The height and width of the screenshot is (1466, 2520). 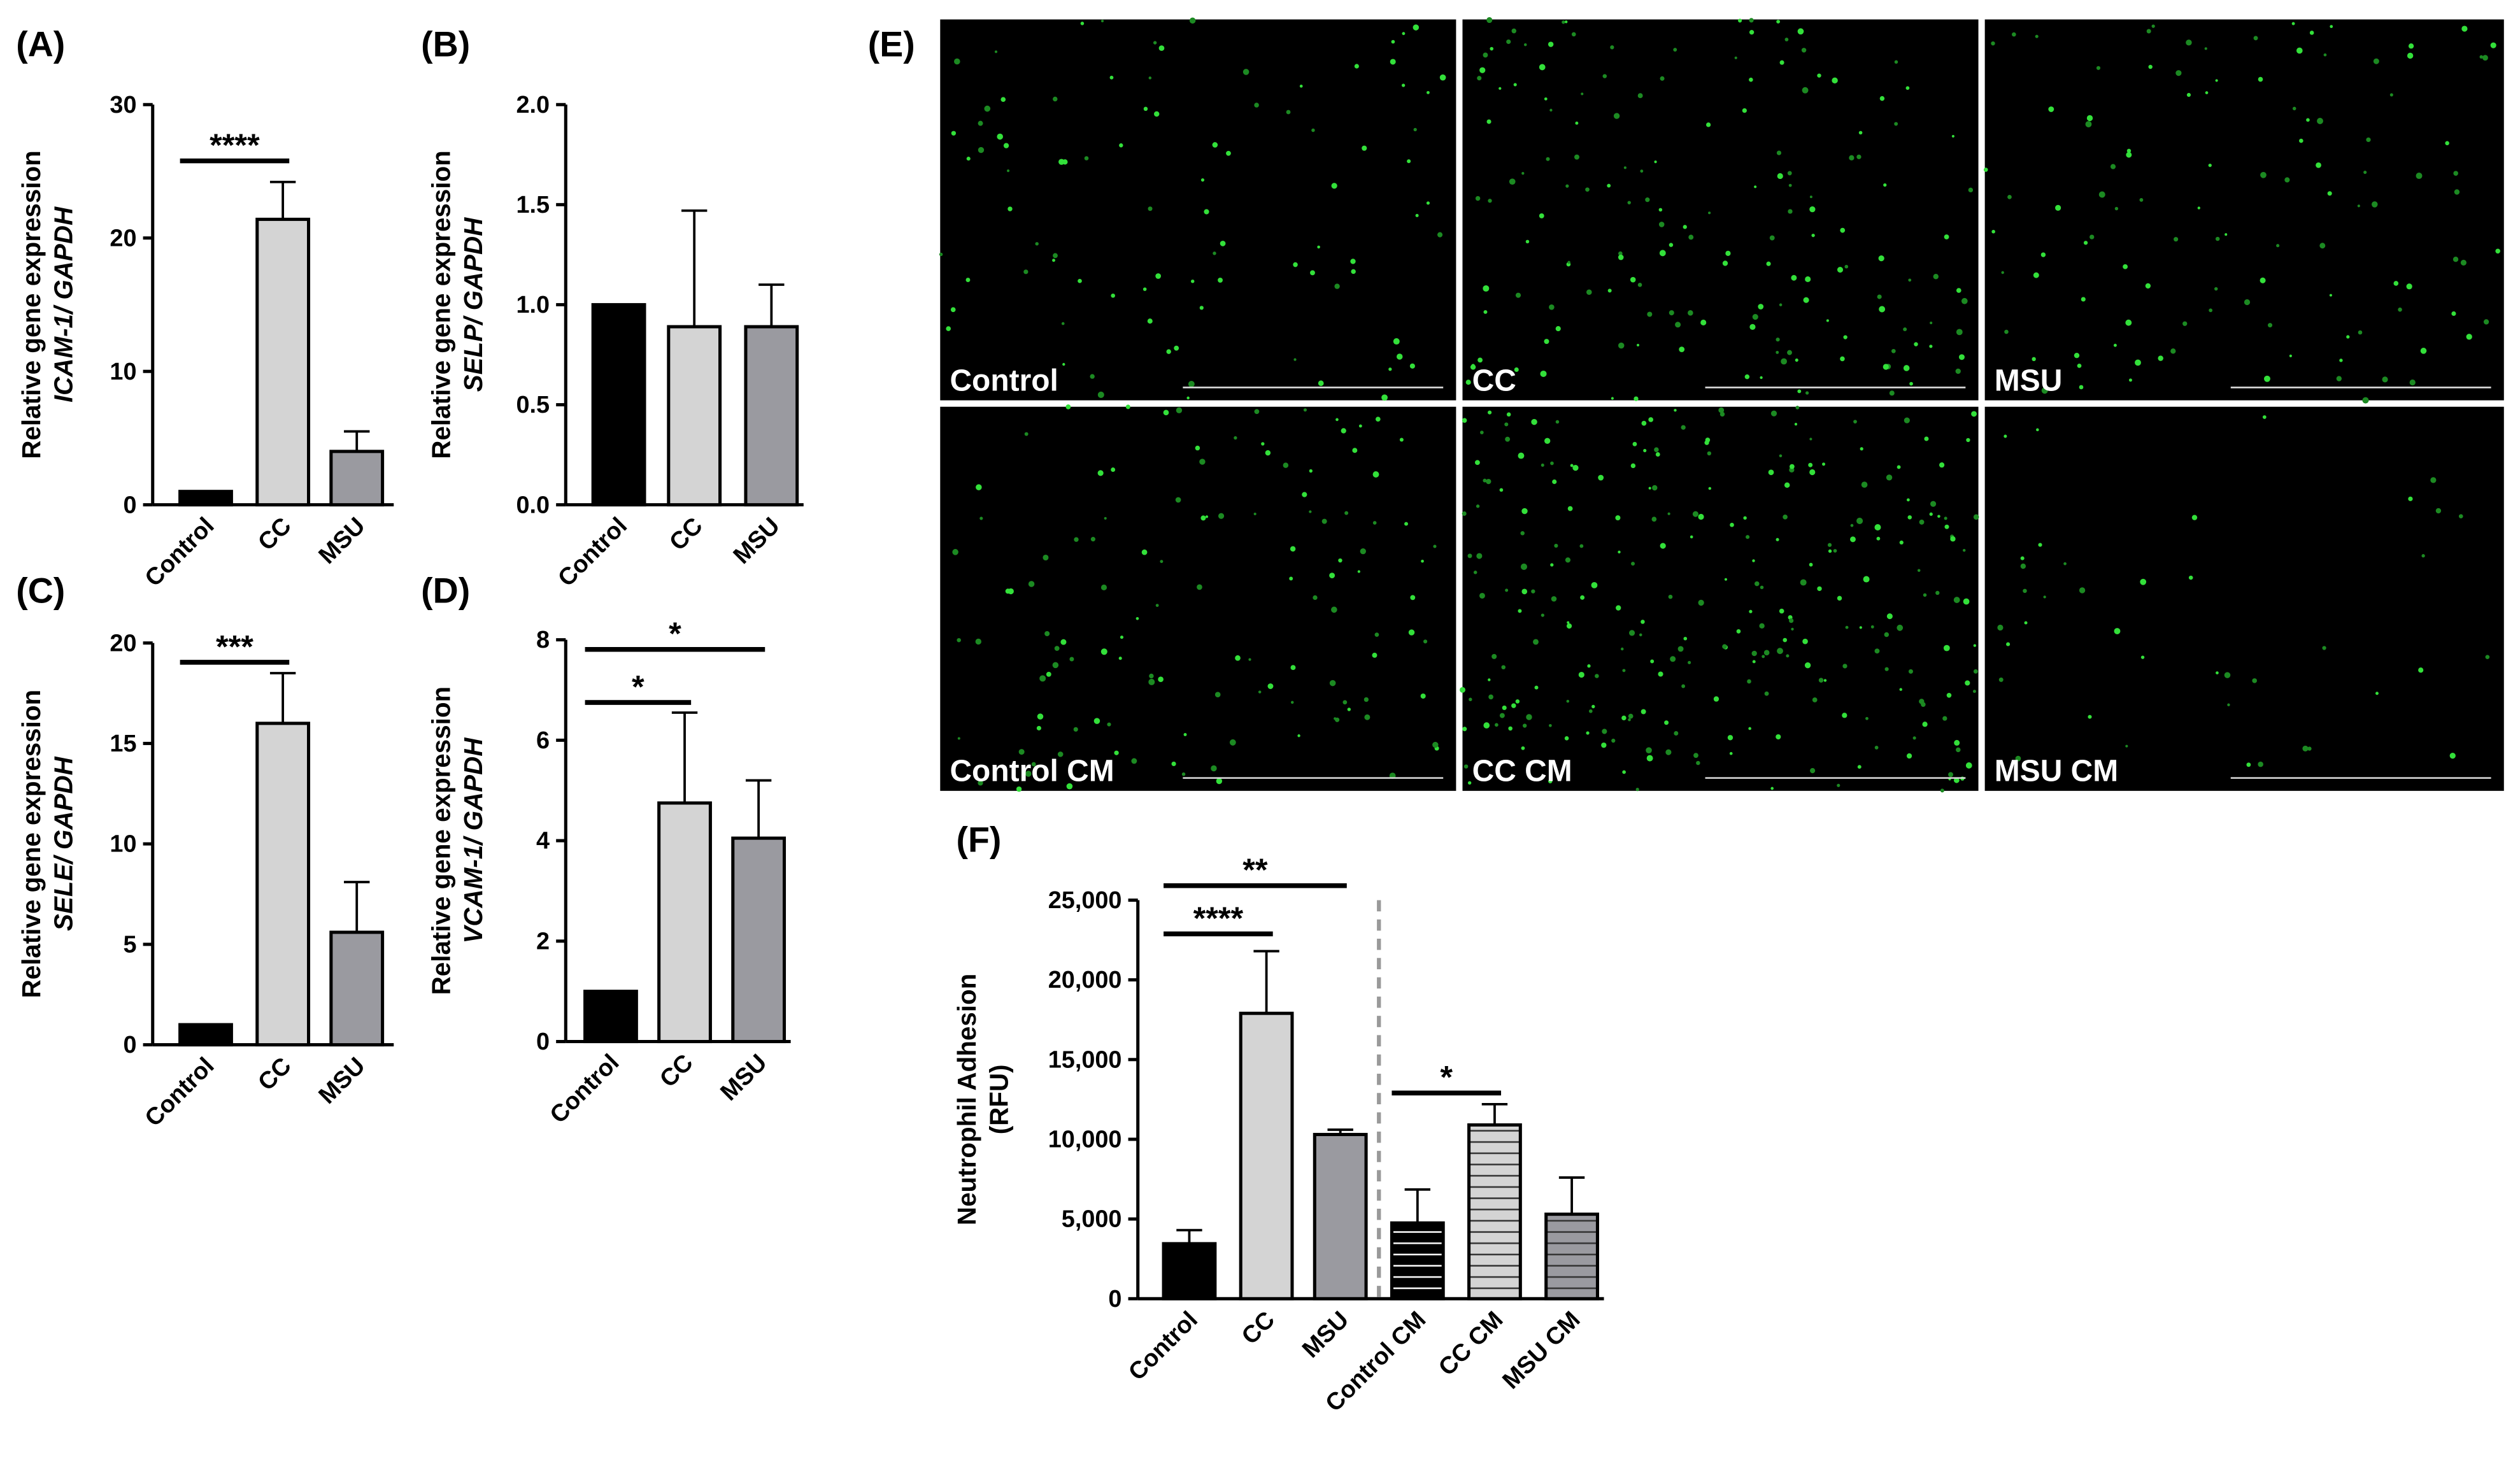 I want to click on micrograph: CC, so click(x=1720, y=209).